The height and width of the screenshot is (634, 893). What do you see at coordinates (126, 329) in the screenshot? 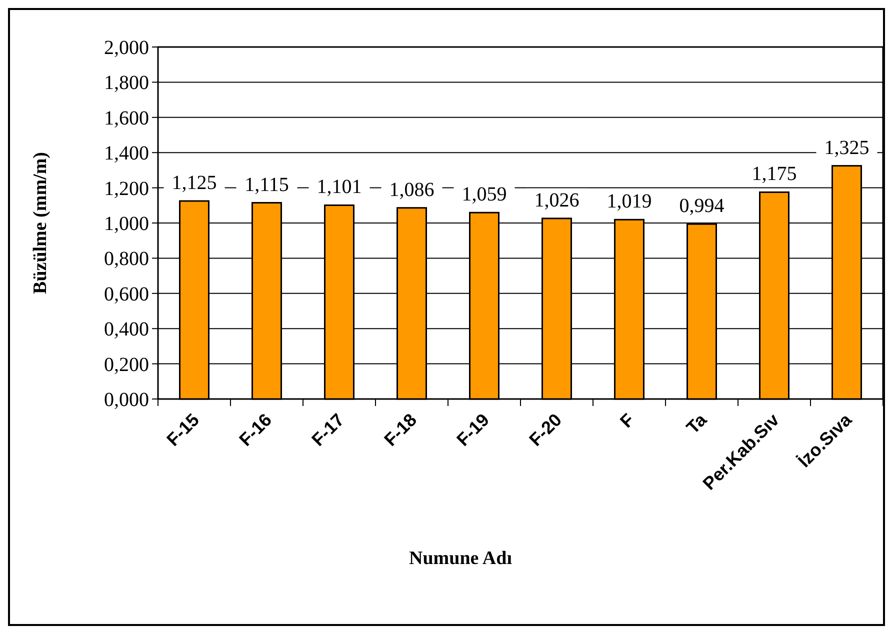
I see `y-tick-label: 0,400` at bounding box center [126, 329].